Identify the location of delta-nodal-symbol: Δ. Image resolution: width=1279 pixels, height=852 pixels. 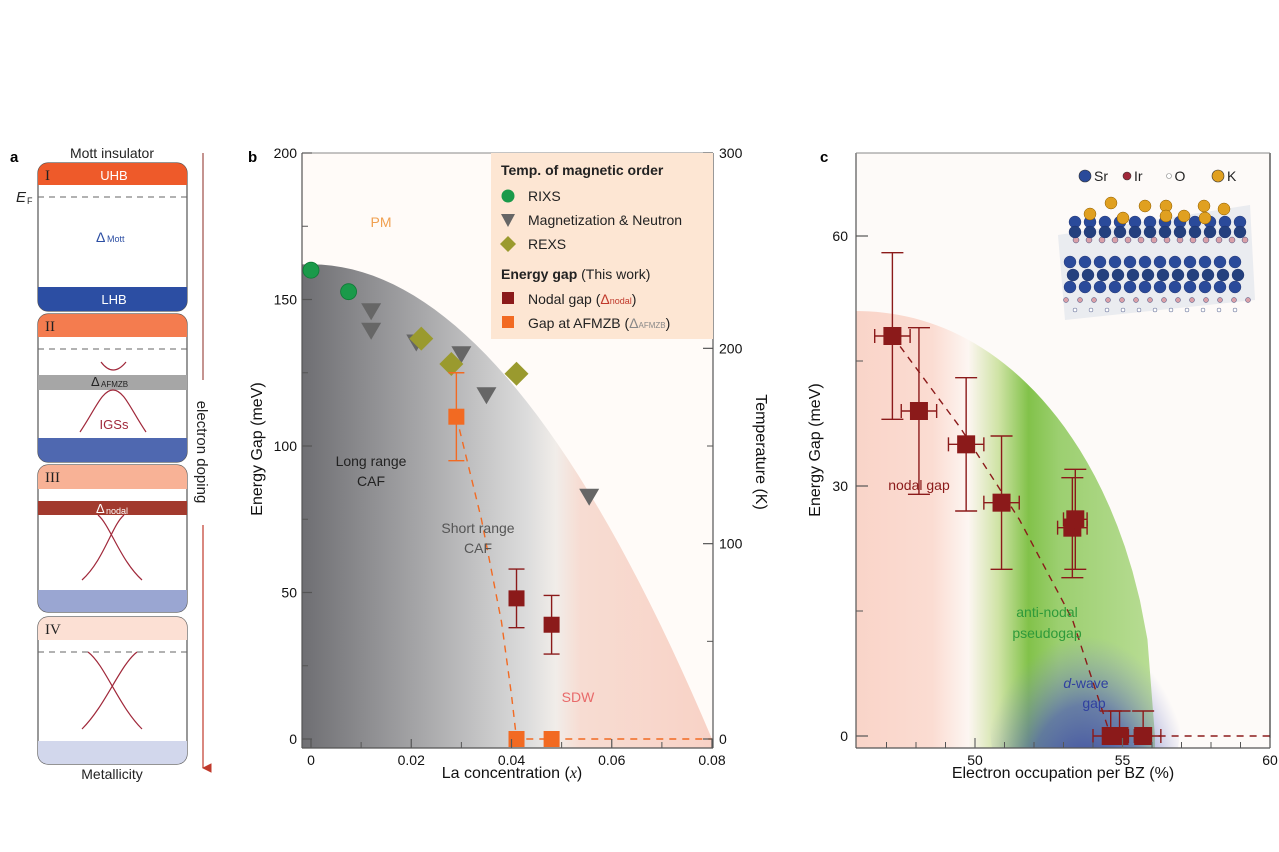
(100, 508).